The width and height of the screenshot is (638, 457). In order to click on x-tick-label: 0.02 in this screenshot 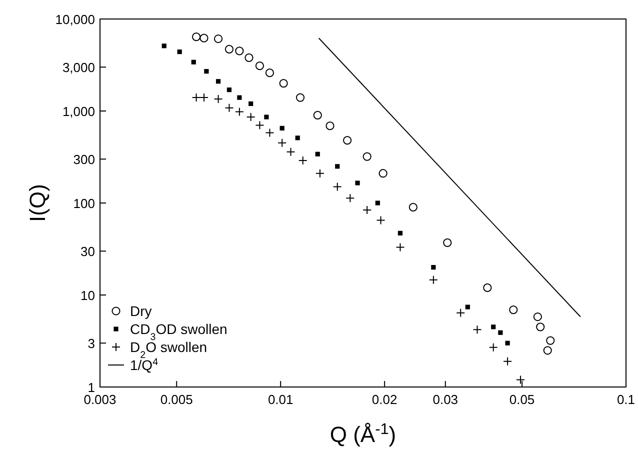, I will do `click(385, 399)`.